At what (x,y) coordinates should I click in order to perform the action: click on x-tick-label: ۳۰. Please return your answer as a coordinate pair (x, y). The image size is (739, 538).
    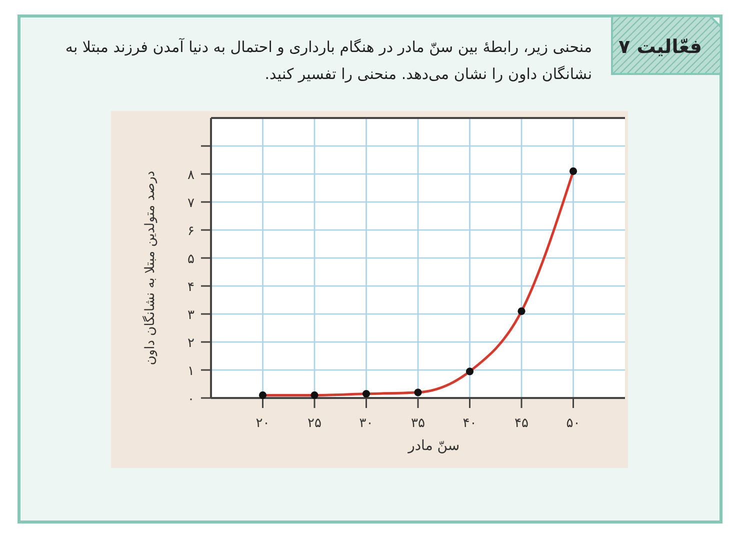
    Looking at the image, I should click on (366, 423).